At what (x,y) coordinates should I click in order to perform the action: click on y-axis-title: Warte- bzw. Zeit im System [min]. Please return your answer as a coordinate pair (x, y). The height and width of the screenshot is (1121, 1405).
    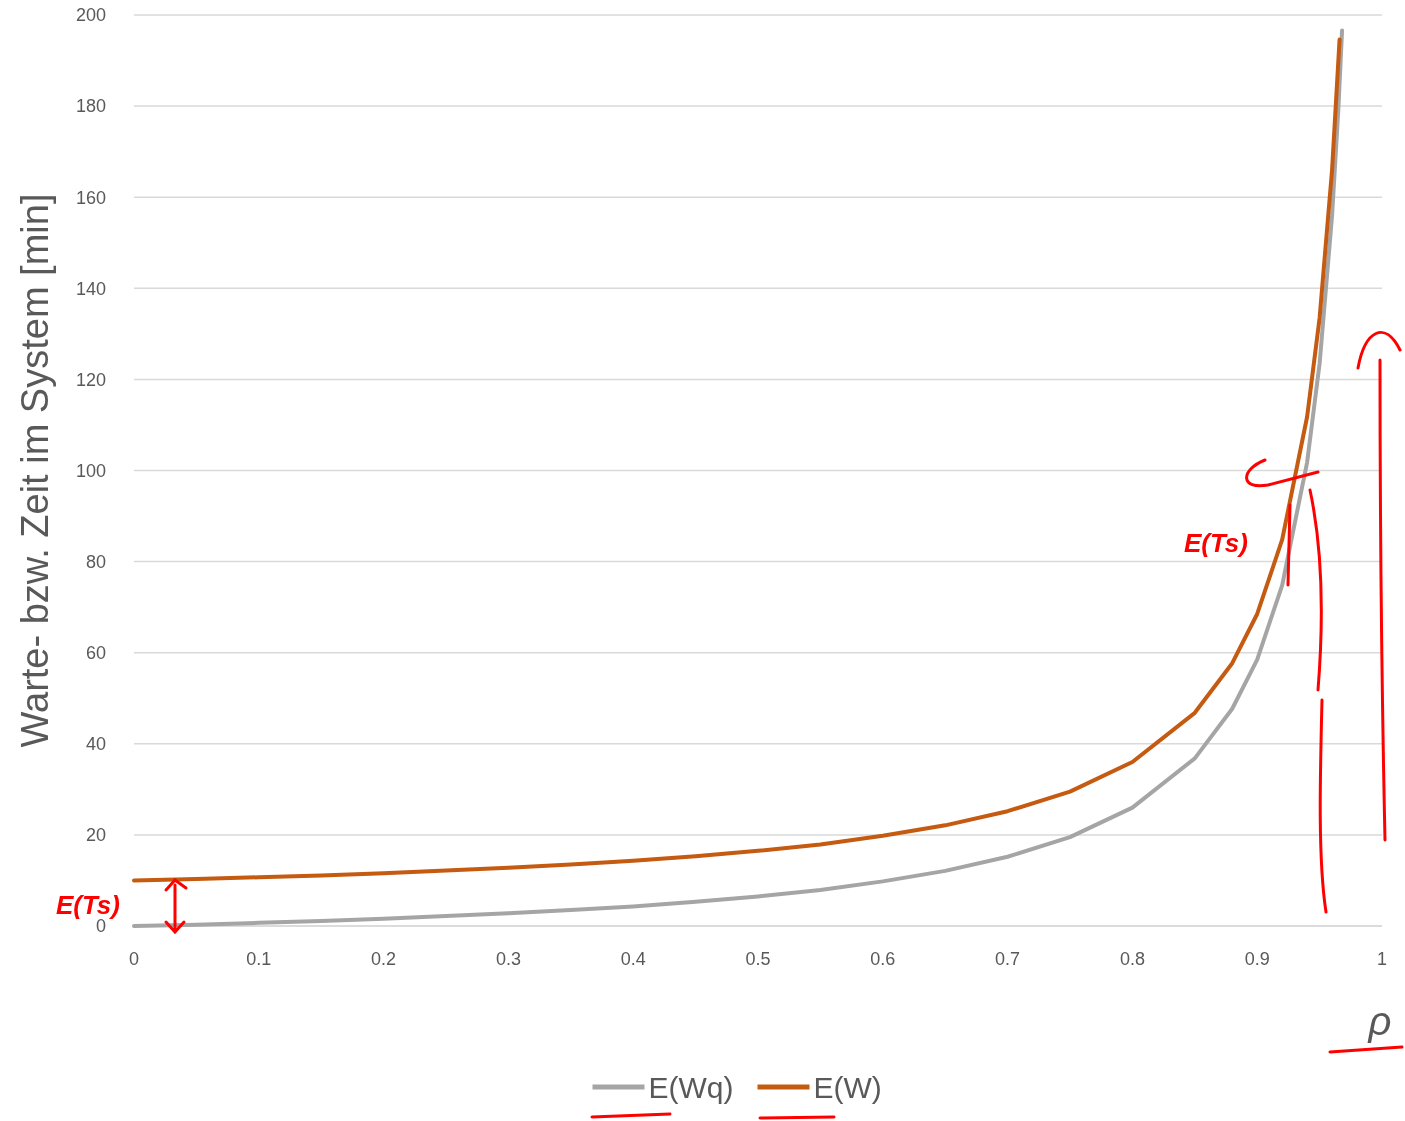
    Looking at the image, I should click on (35, 470).